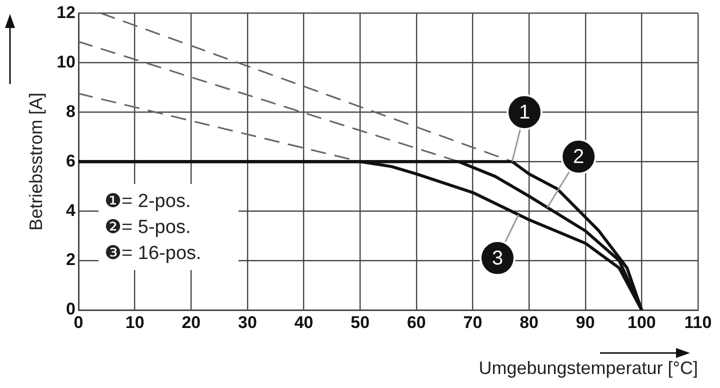  What do you see at coordinates (578, 157) in the screenshot?
I see `annotation: 2` at bounding box center [578, 157].